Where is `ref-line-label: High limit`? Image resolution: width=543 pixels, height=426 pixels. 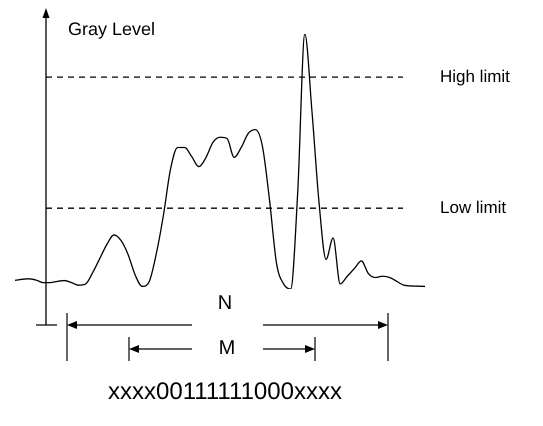 ref-line-label: High limit is located at coordinates (475, 76).